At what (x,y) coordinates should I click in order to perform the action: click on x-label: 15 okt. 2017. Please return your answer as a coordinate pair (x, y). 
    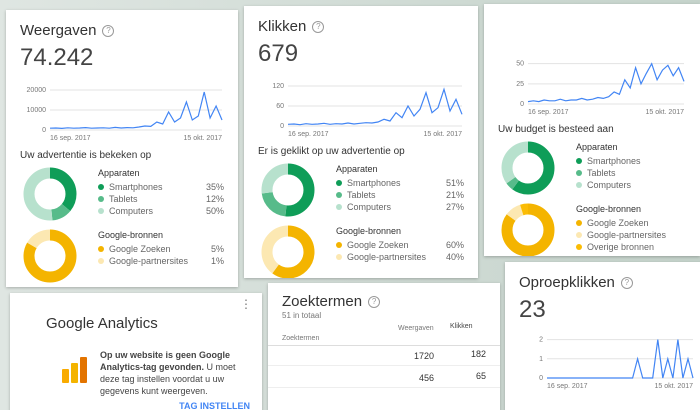
    Looking at the image, I should click on (673, 386).